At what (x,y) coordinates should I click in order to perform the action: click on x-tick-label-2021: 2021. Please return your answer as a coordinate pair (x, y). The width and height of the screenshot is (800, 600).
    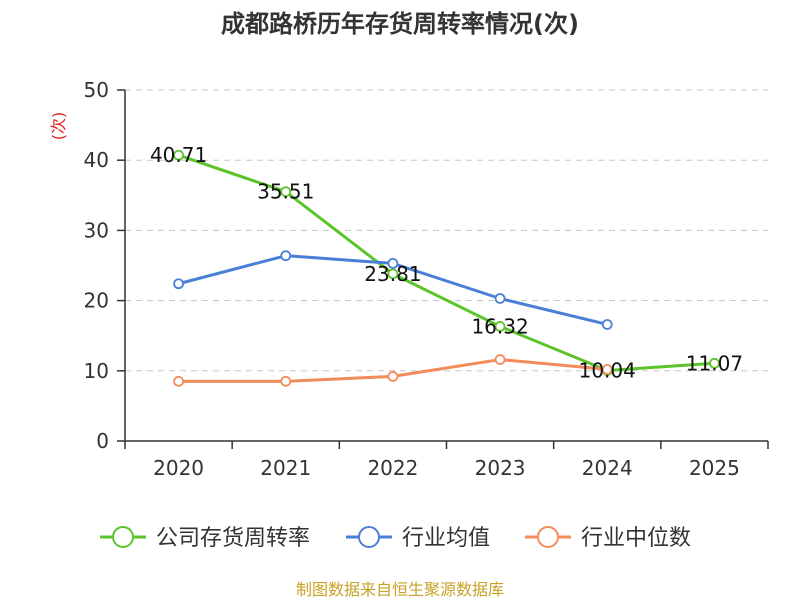
    Looking at the image, I should click on (285, 468).